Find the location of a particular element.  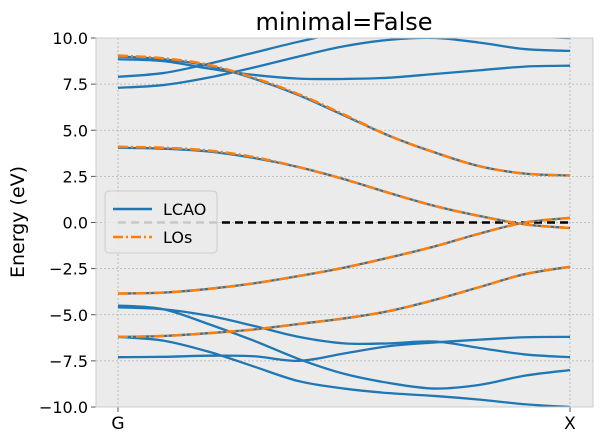

y-axis-ticks: 10.0 7.5 5.0 2.5 0.0 −2.5 −5.0 −7.5 −10.0 is located at coordinates (67, 223).